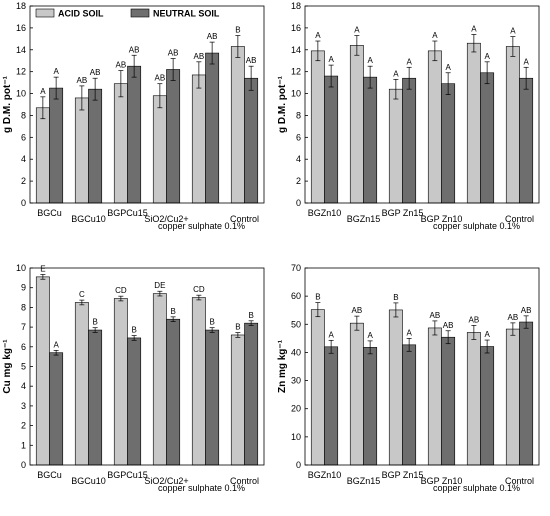 The image size is (550, 516). I want to click on y-axis-label: Zn mg kg⁻¹, so click(282, 366).